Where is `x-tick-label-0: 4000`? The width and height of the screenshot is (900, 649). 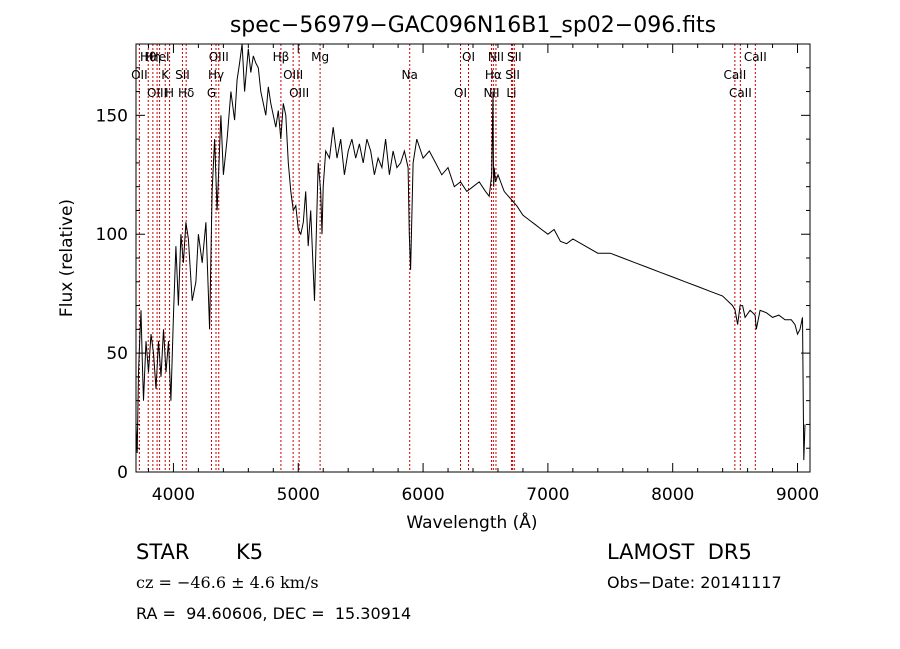 x-tick-label-0: 4000 is located at coordinates (173, 495).